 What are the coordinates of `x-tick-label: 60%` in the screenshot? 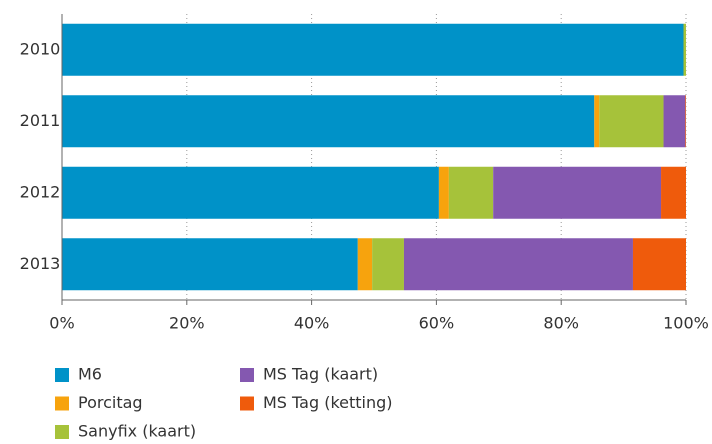 It's located at (437, 323).